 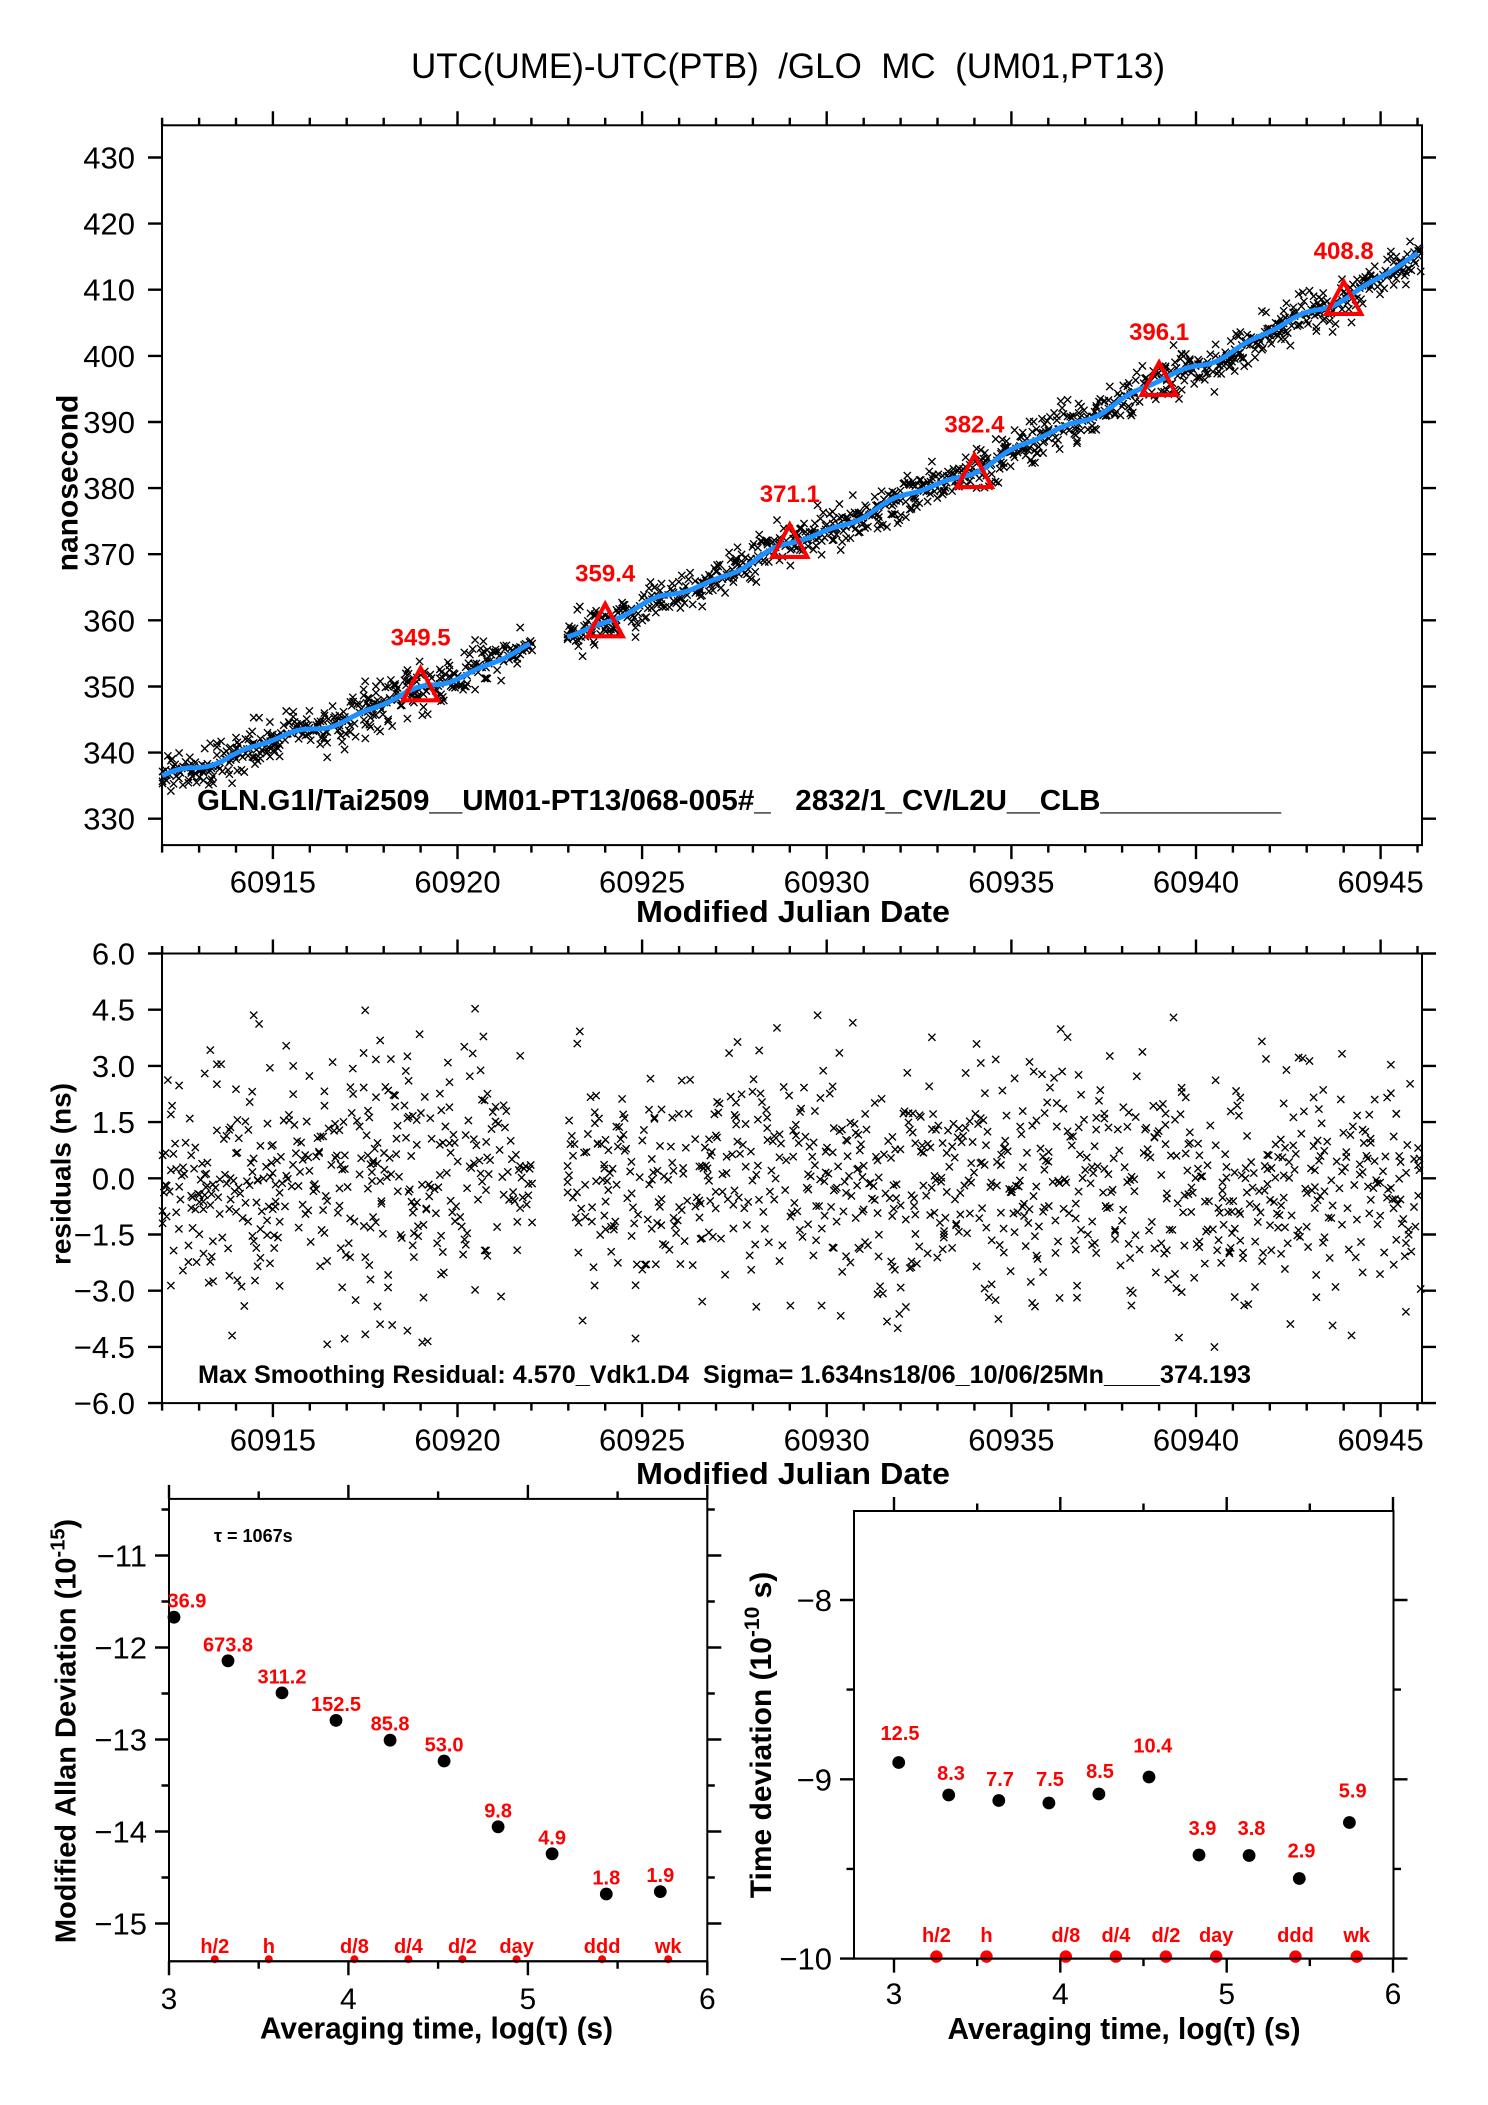 I want to click on svg-text: −13, so click(x=120, y=1740).